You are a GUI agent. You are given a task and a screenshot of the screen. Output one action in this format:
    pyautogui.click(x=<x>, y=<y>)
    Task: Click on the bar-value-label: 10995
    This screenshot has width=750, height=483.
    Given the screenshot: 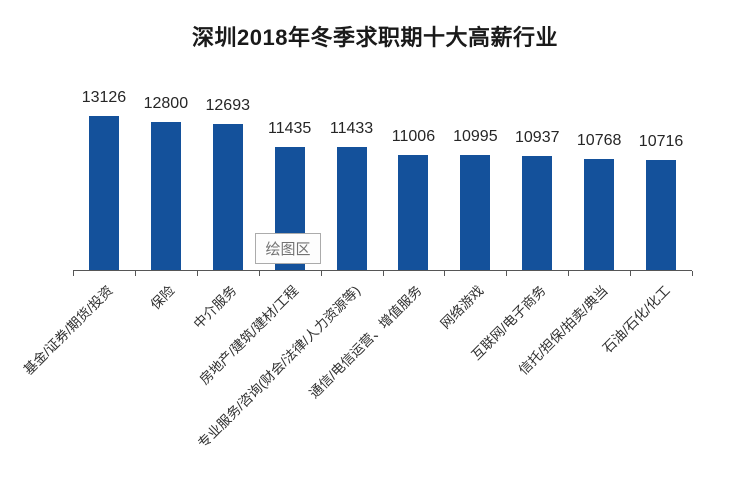 What is the action you would take?
    pyautogui.click(x=475, y=137)
    